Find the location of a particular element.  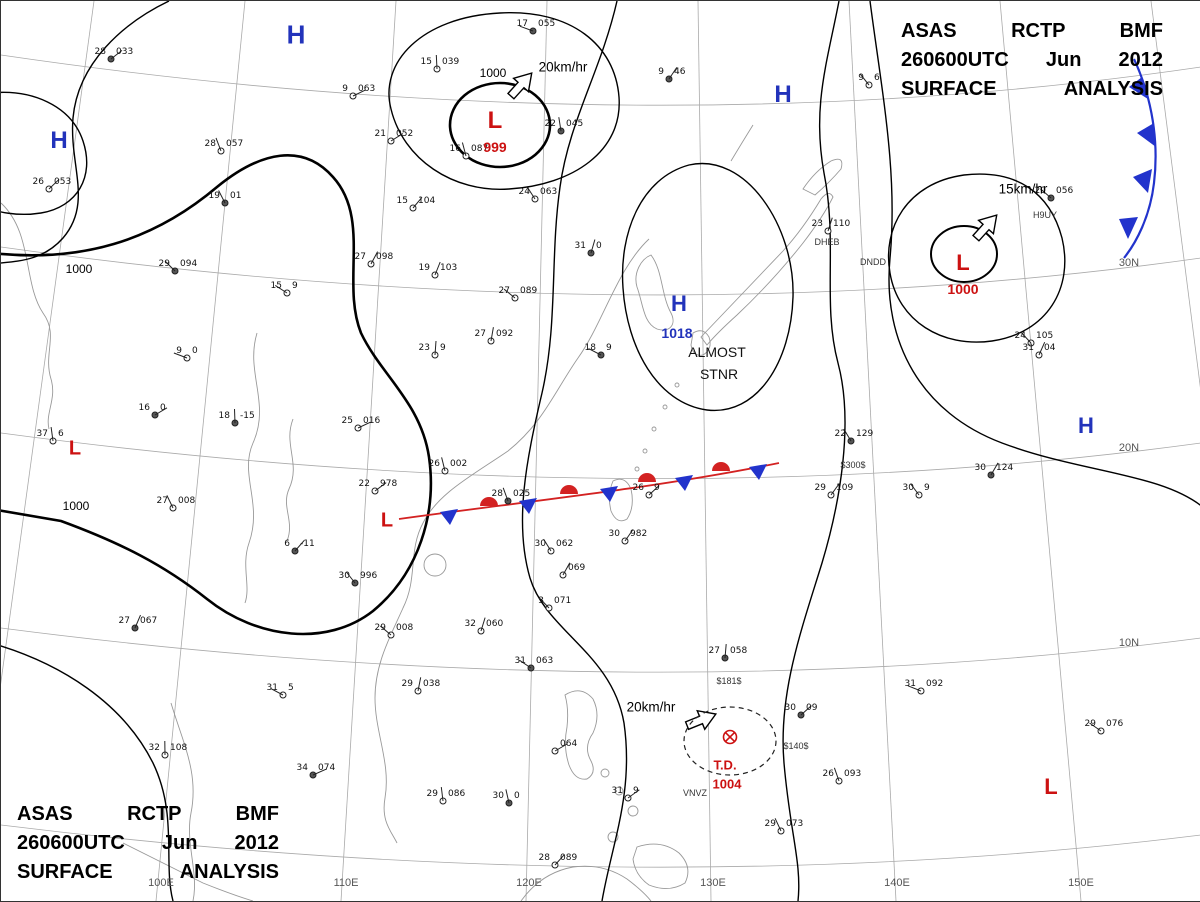

movement-speed-label: 15km/hr is located at coordinates (1023, 189).